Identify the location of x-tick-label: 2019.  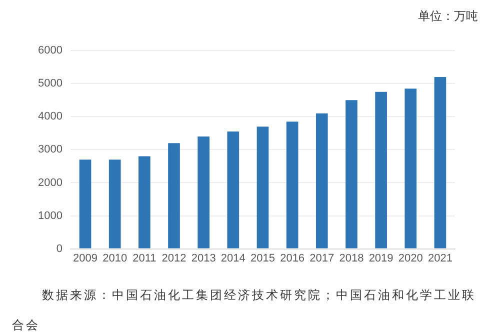
(381, 258).